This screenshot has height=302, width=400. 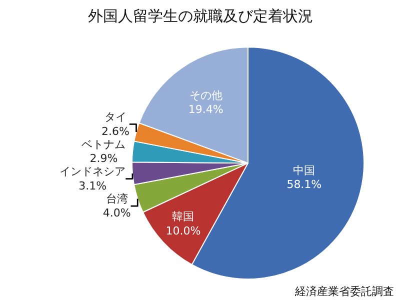 I want to click on data-label: 3.1%, so click(x=92, y=185).